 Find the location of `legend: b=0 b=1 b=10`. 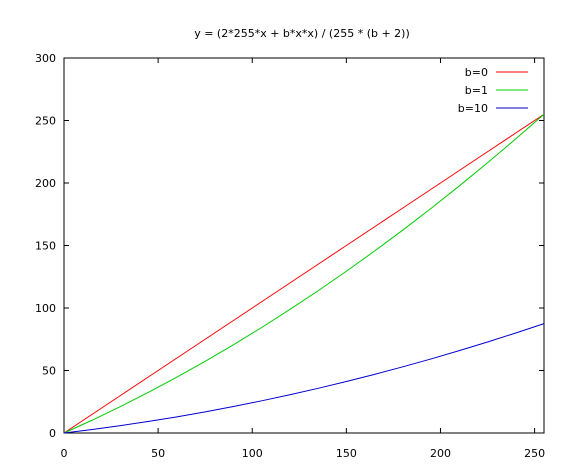

legend: b=0 b=1 b=10 is located at coordinates (493, 90).